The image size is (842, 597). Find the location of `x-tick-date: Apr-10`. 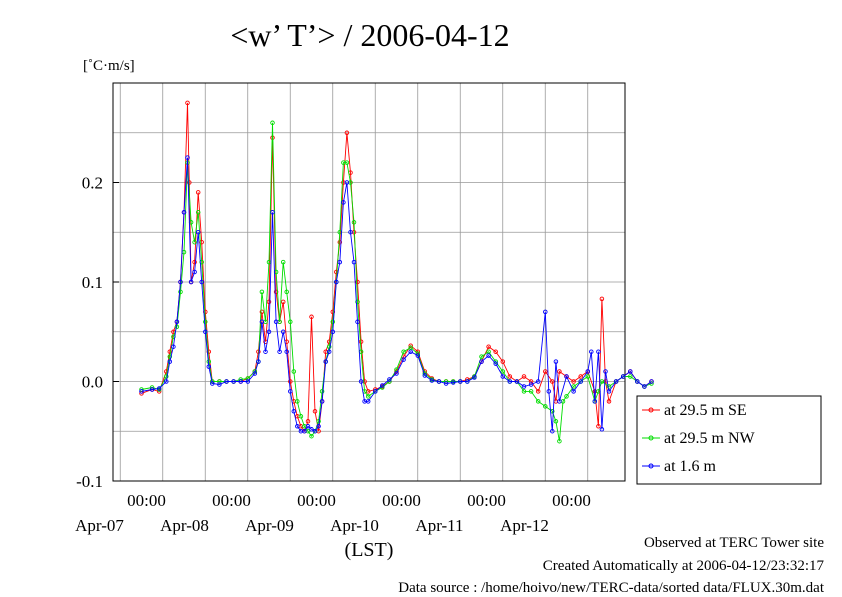

x-tick-date: Apr-10 is located at coordinates (354, 525).